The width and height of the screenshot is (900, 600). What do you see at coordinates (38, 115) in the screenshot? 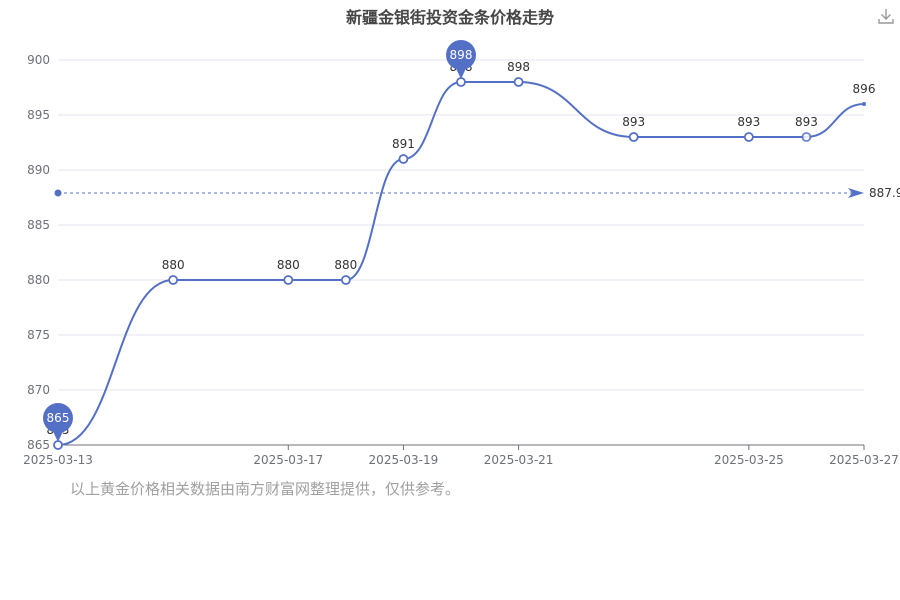
I see `y-tick-label: 895` at bounding box center [38, 115].